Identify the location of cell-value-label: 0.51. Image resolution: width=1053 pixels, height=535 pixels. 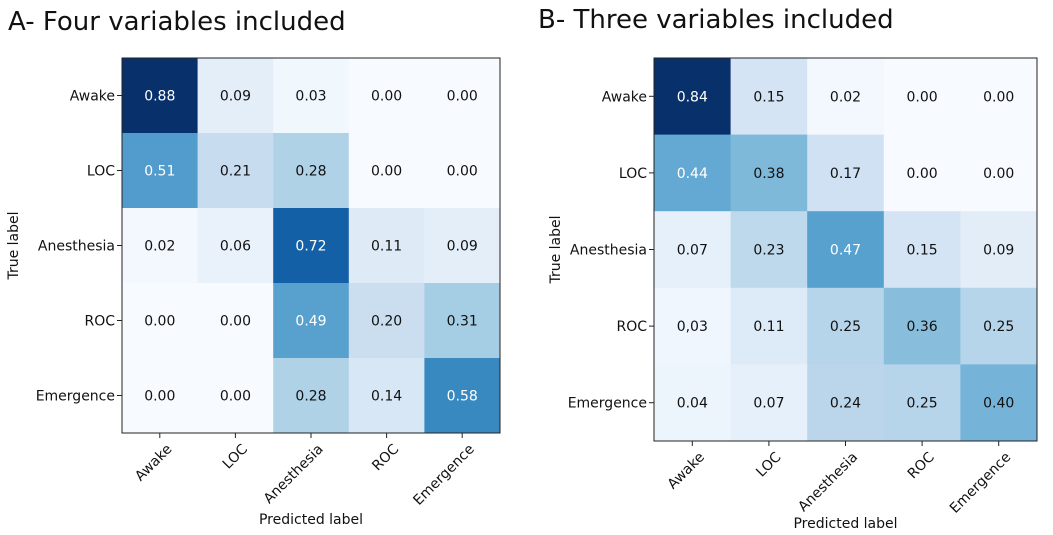
(159, 172).